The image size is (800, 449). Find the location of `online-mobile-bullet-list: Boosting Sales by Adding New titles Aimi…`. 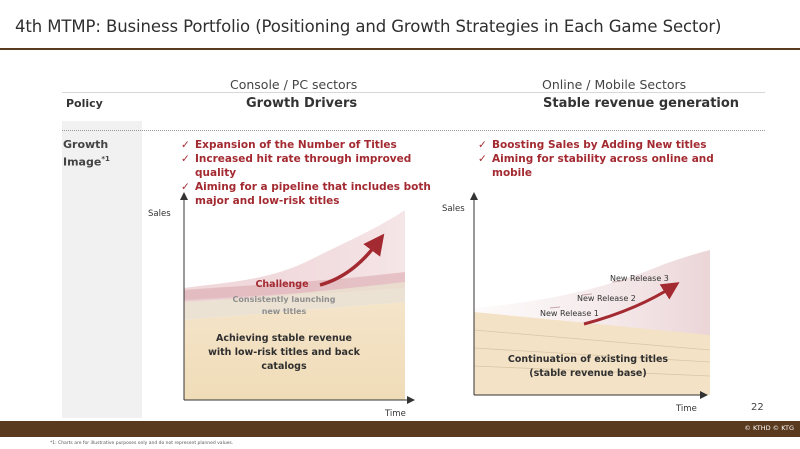

online-mobile-bullet-list: Boosting Sales by Adding New titles Aimi… is located at coordinates (603, 159).